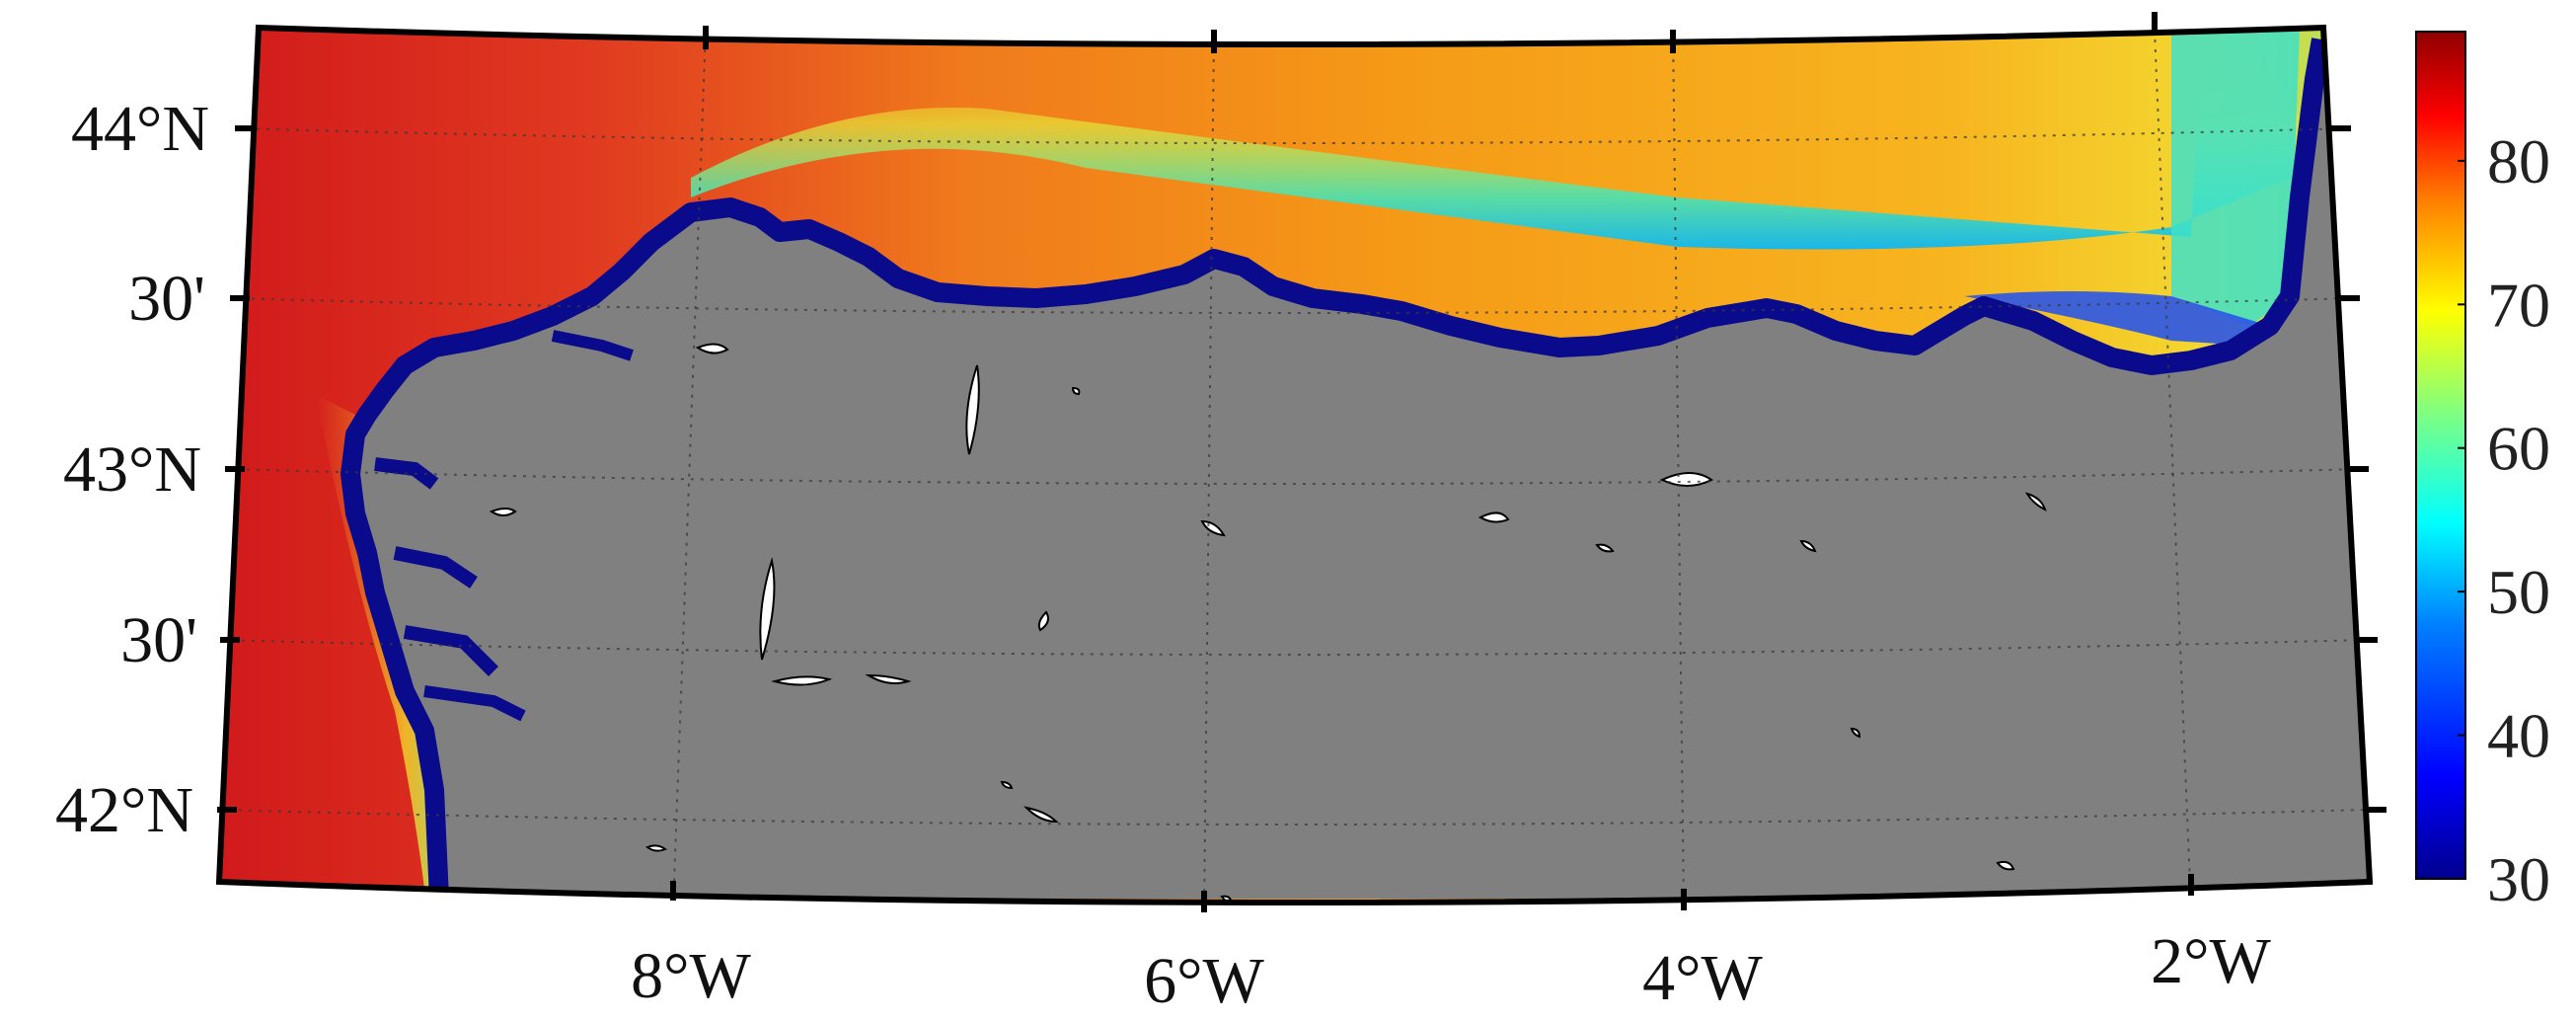  I want to click on lat-label-43n: 43°N, so click(132, 470).